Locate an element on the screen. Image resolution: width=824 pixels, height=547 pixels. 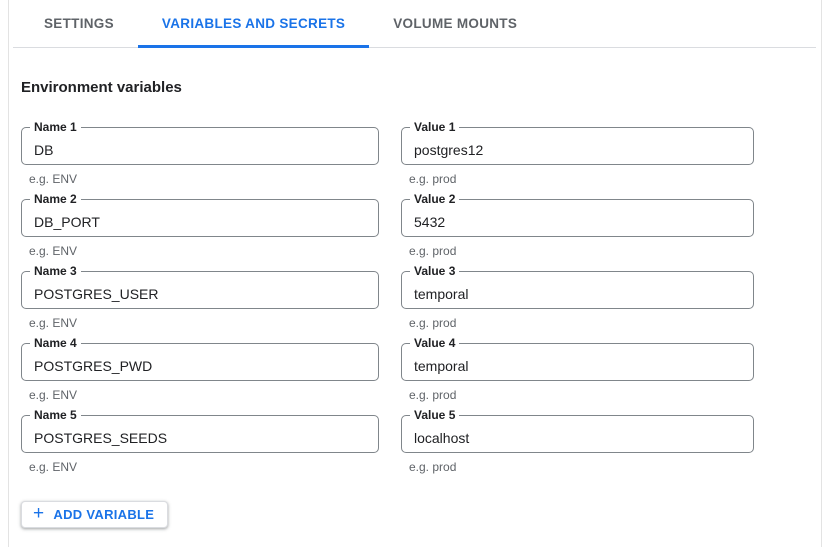
value-3-outline: Value 3 is located at coordinates (577, 286).